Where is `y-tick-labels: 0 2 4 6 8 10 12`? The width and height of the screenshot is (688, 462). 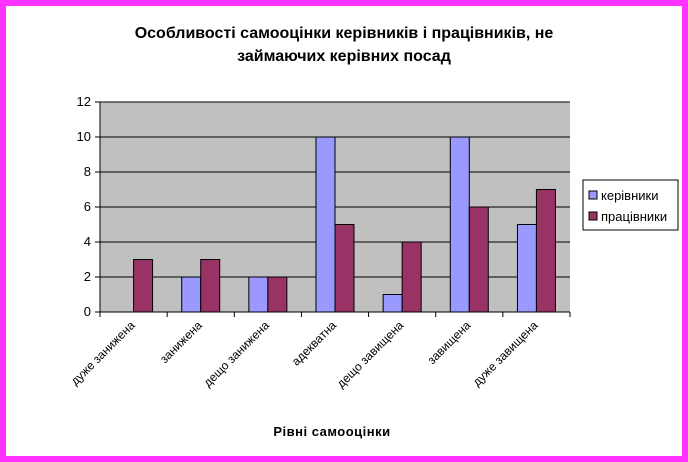 y-tick-labels: 0 2 4 6 8 10 12 is located at coordinates (84, 206).